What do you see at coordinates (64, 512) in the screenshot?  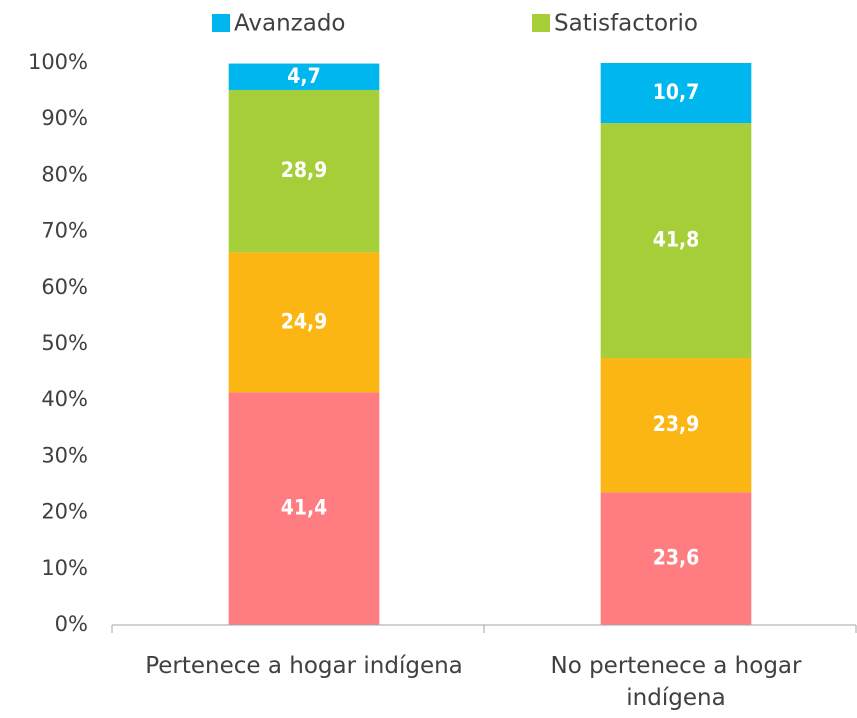 I see `y-tick-label: 20%` at bounding box center [64, 512].